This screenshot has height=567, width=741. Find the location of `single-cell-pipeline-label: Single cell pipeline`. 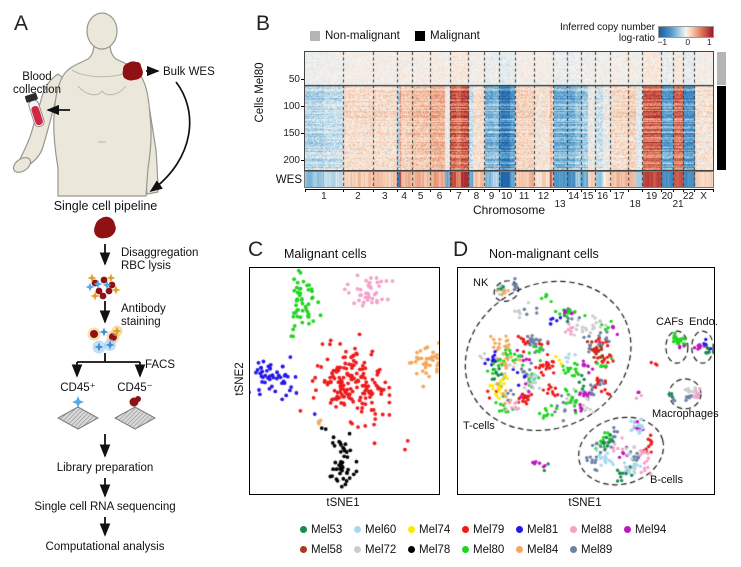

single-cell-pipeline-label: Single cell pipeline is located at coordinates (105, 206).